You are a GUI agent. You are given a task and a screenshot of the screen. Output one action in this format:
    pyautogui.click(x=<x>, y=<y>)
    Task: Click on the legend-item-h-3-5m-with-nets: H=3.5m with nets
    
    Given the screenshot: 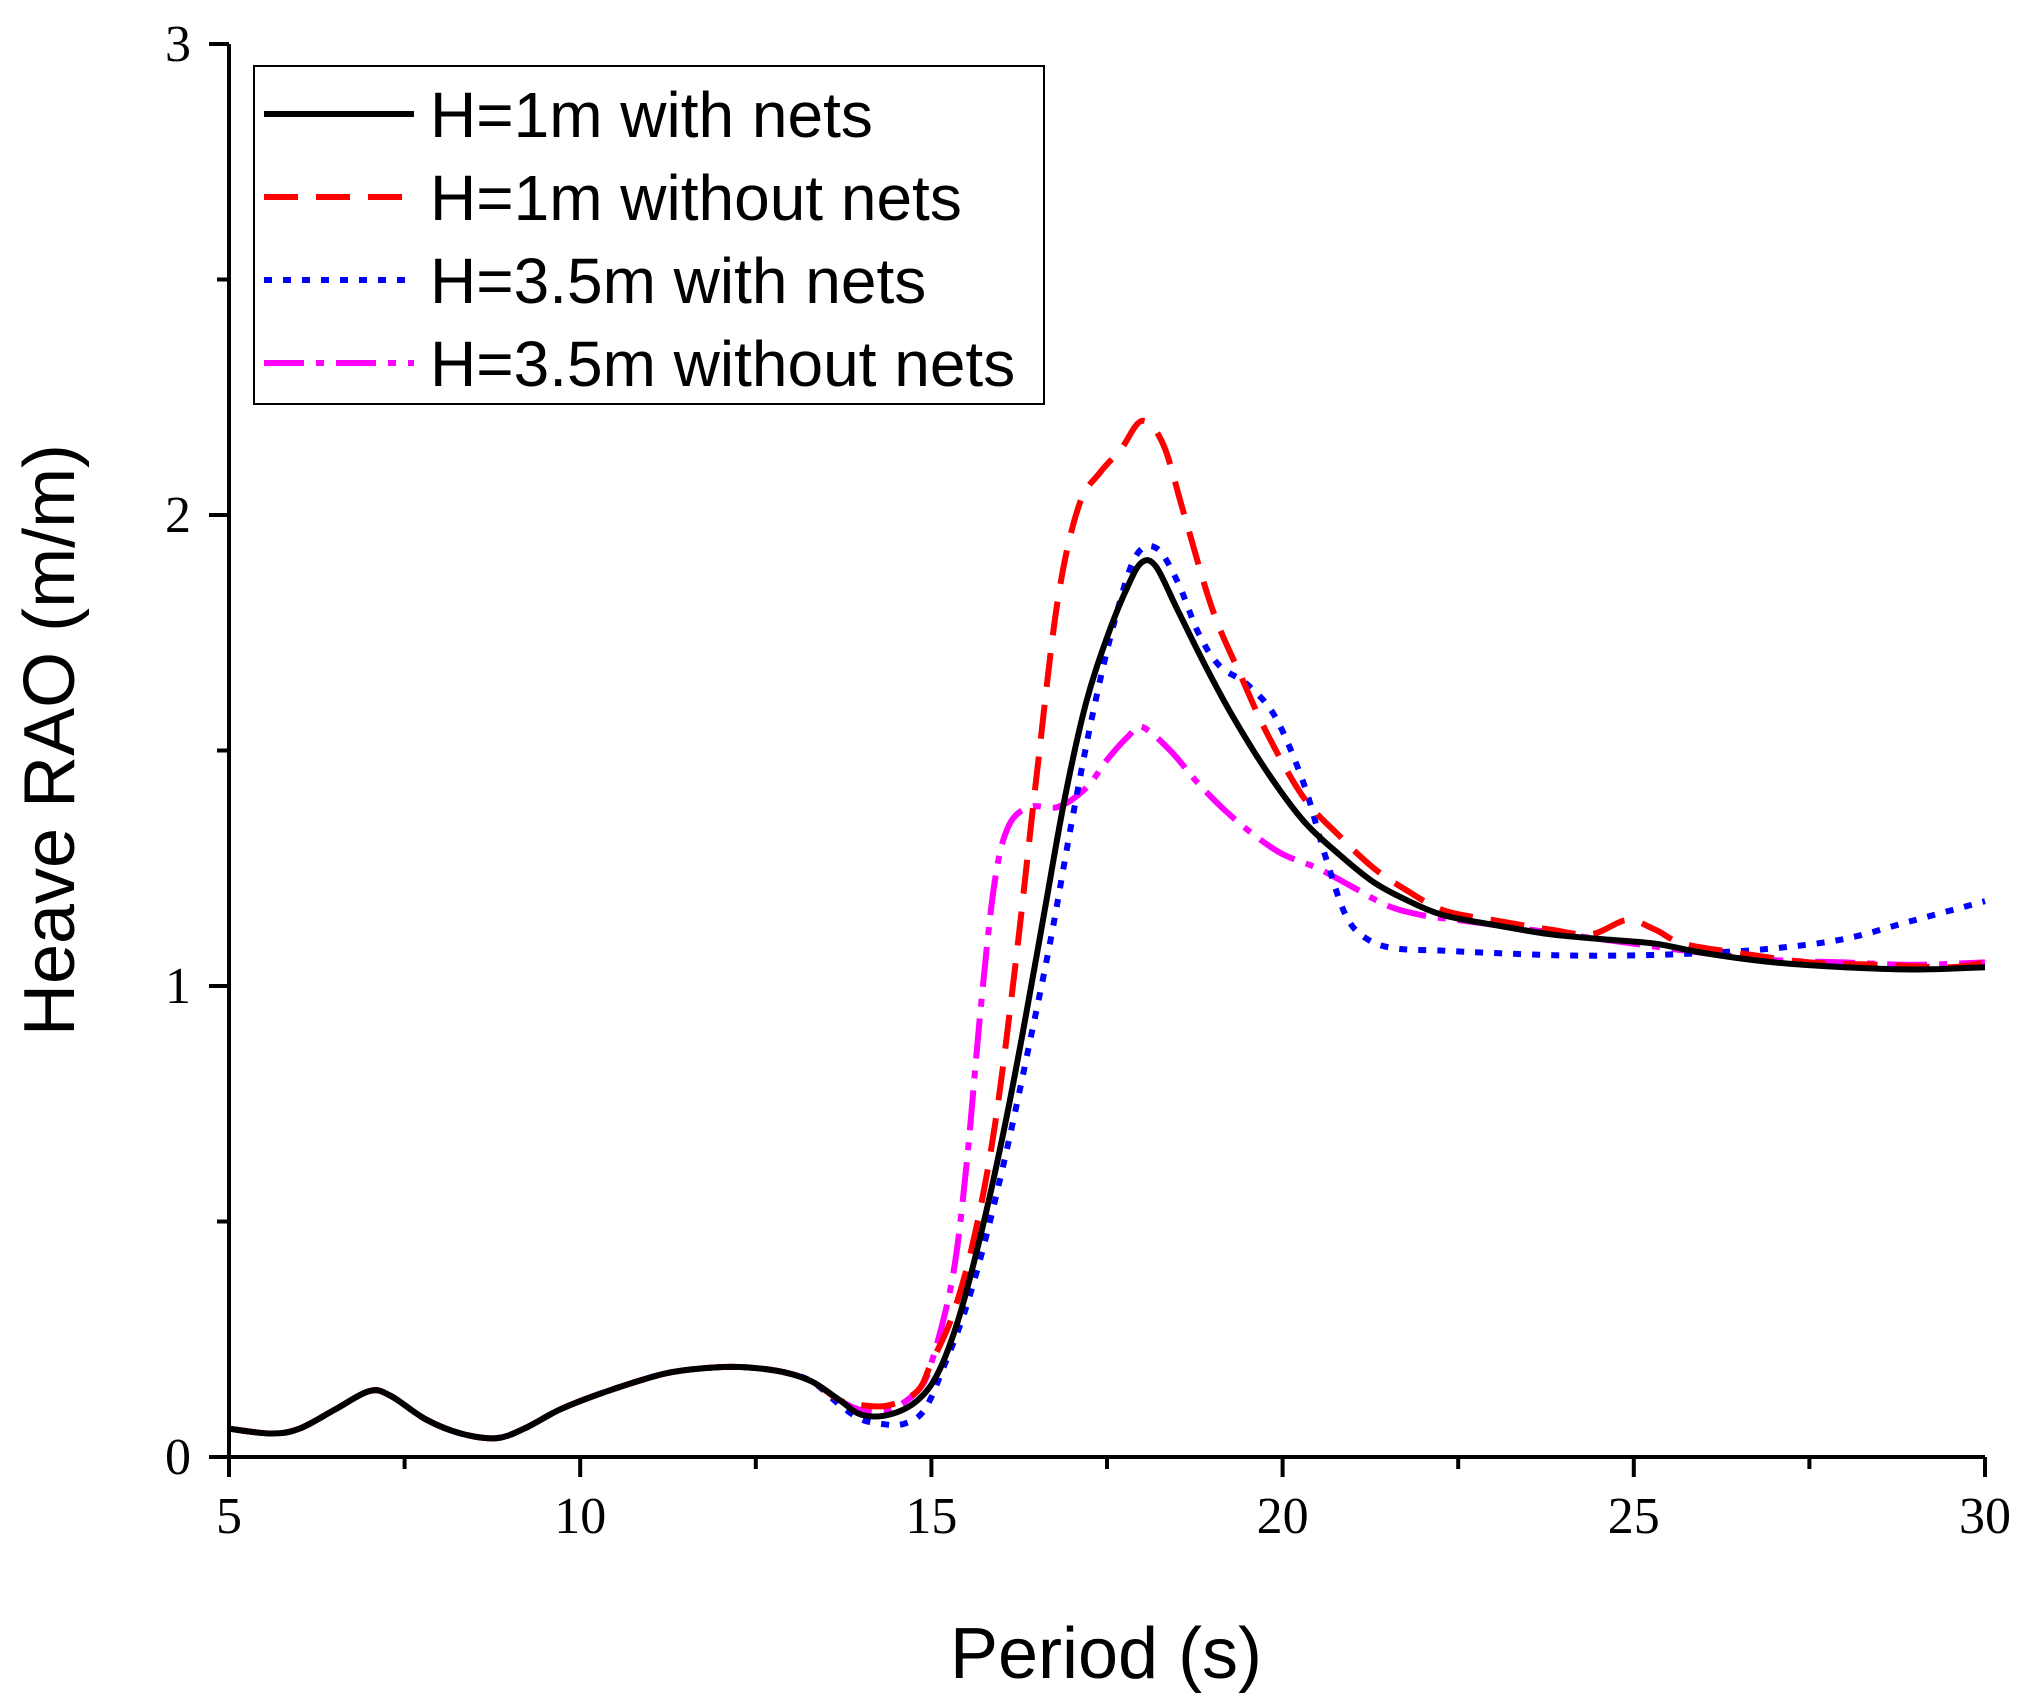 What is the action you would take?
    pyautogui.click(x=595, y=281)
    